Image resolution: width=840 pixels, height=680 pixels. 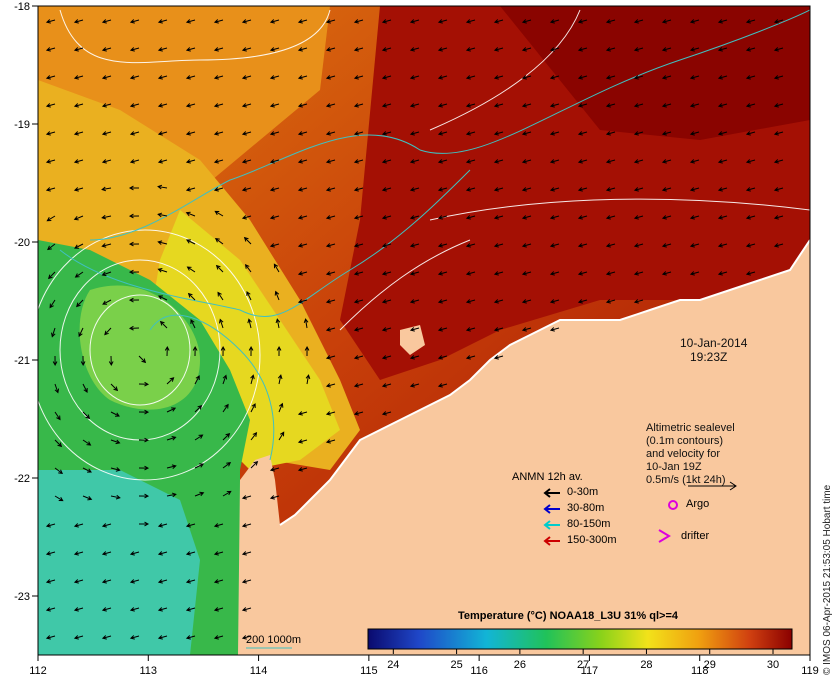 What do you see at coordinates (685, 441) in the screenshot?
I see `altimetry-line: (0.1m contours)` at bounding box center [685, 441].